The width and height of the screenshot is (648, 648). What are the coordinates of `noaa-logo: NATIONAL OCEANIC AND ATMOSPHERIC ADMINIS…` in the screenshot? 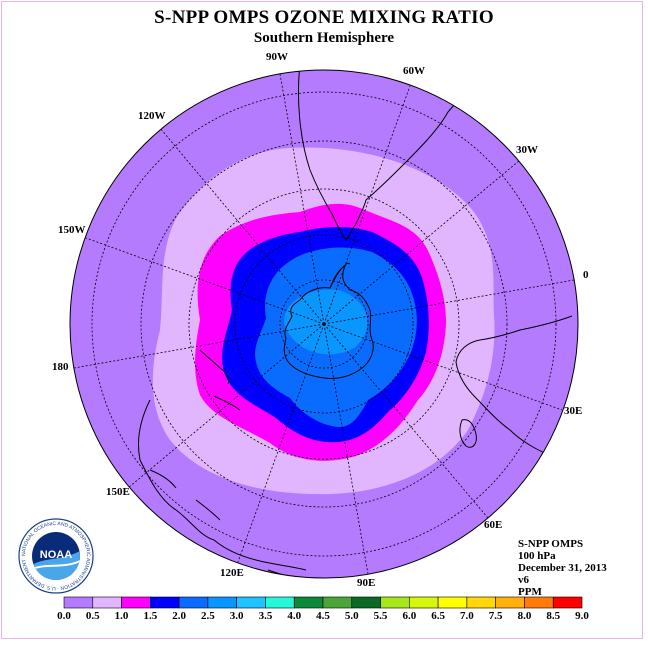 It's located at (55, 555).